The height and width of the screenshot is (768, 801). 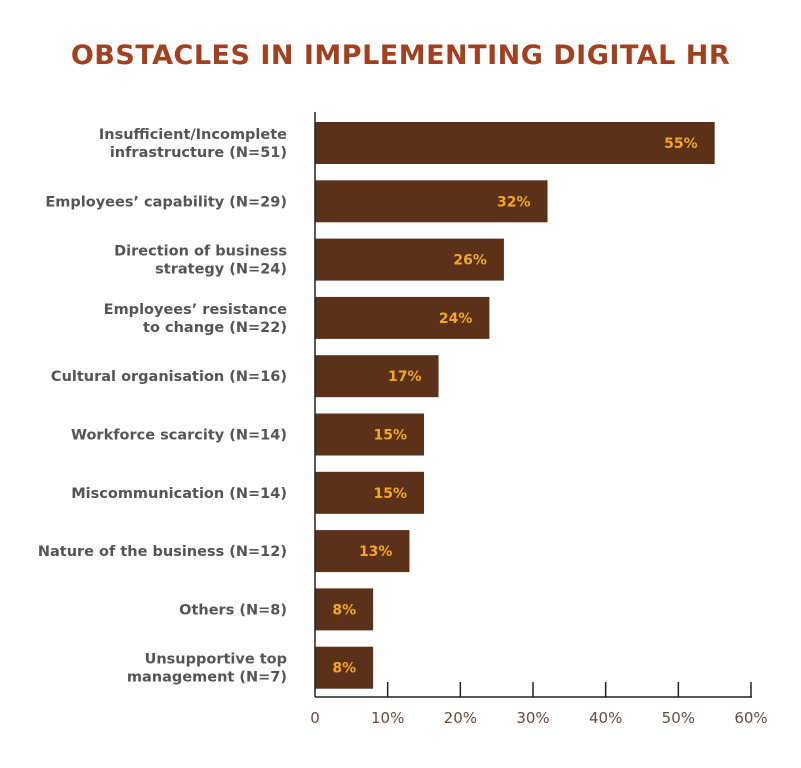 I want to click on category-label-line: Others (N=8), so click(x=233, y=610).